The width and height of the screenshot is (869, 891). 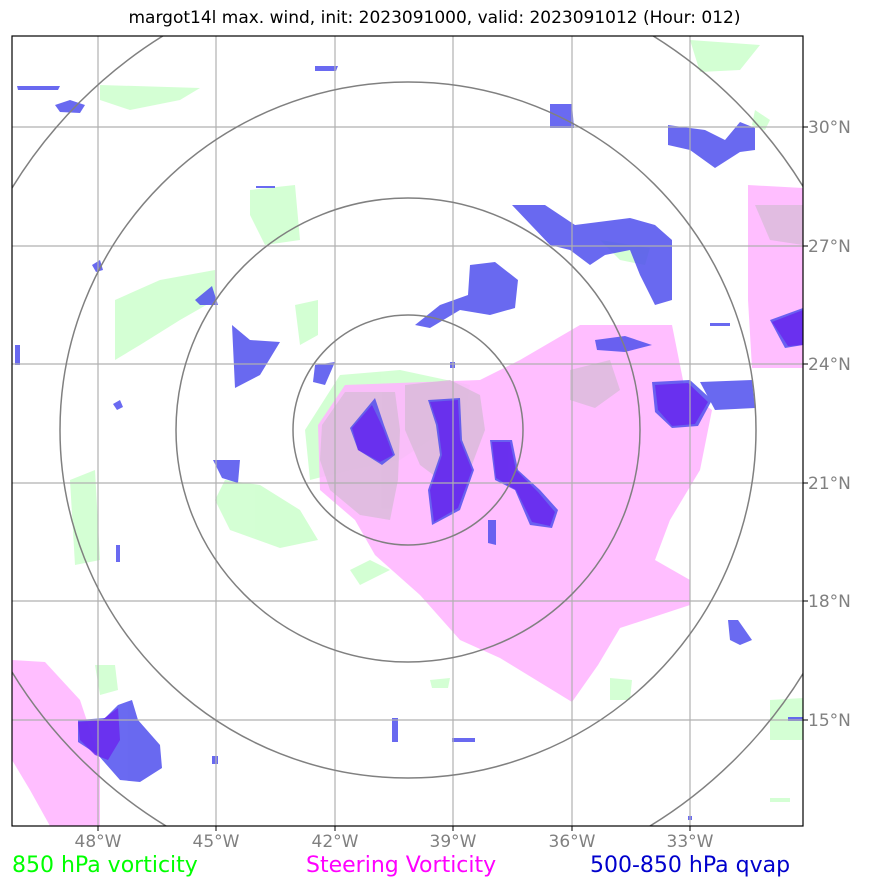 I want to click on lat-label: 27°N, so click(x=829, y=247).